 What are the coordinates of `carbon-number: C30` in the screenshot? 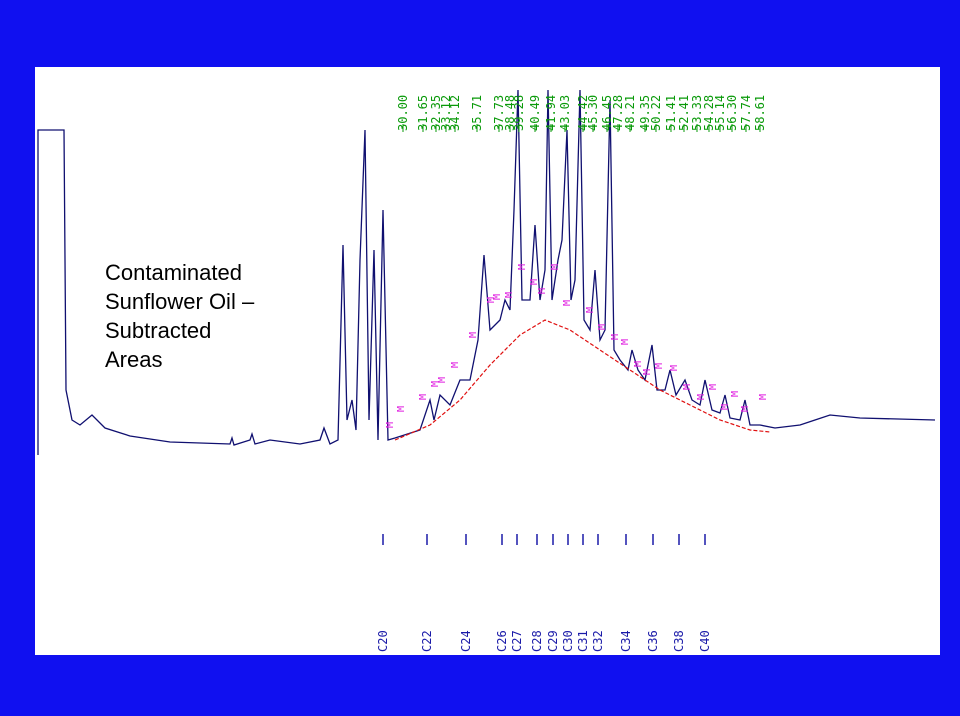 It's located at (568, 641).